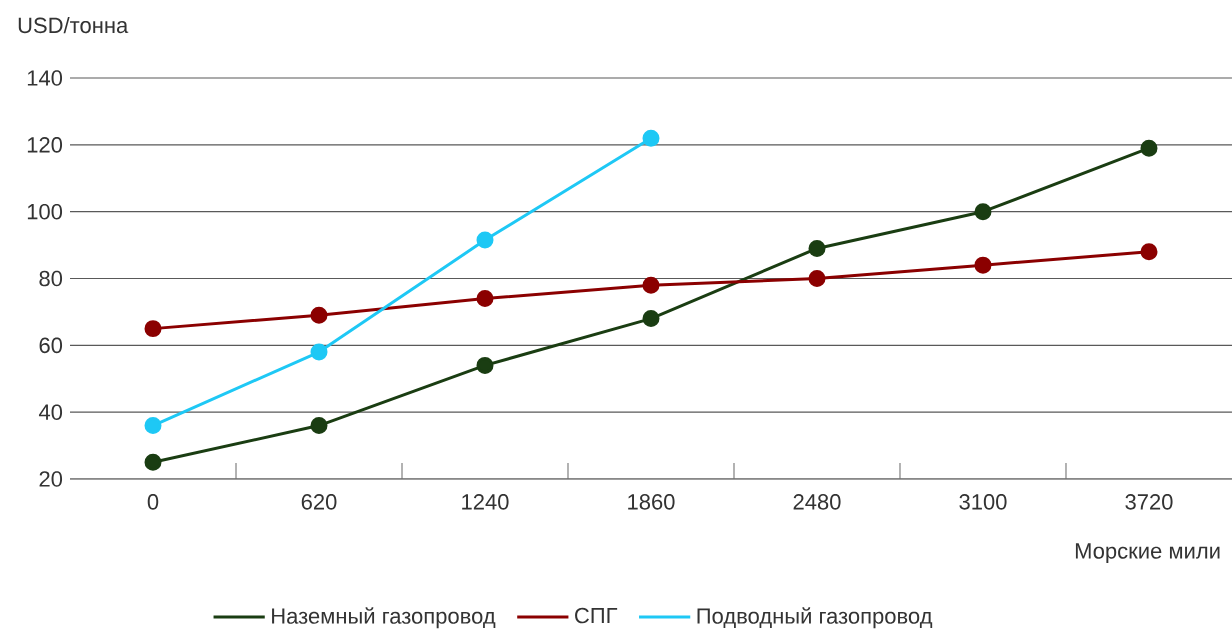 The width and height of the screenshot is (1232, 634). What do you see at coordinates (51, 479) in the screenshot?
I see `y-tick-label: 20` at bounding box center [51, 479].